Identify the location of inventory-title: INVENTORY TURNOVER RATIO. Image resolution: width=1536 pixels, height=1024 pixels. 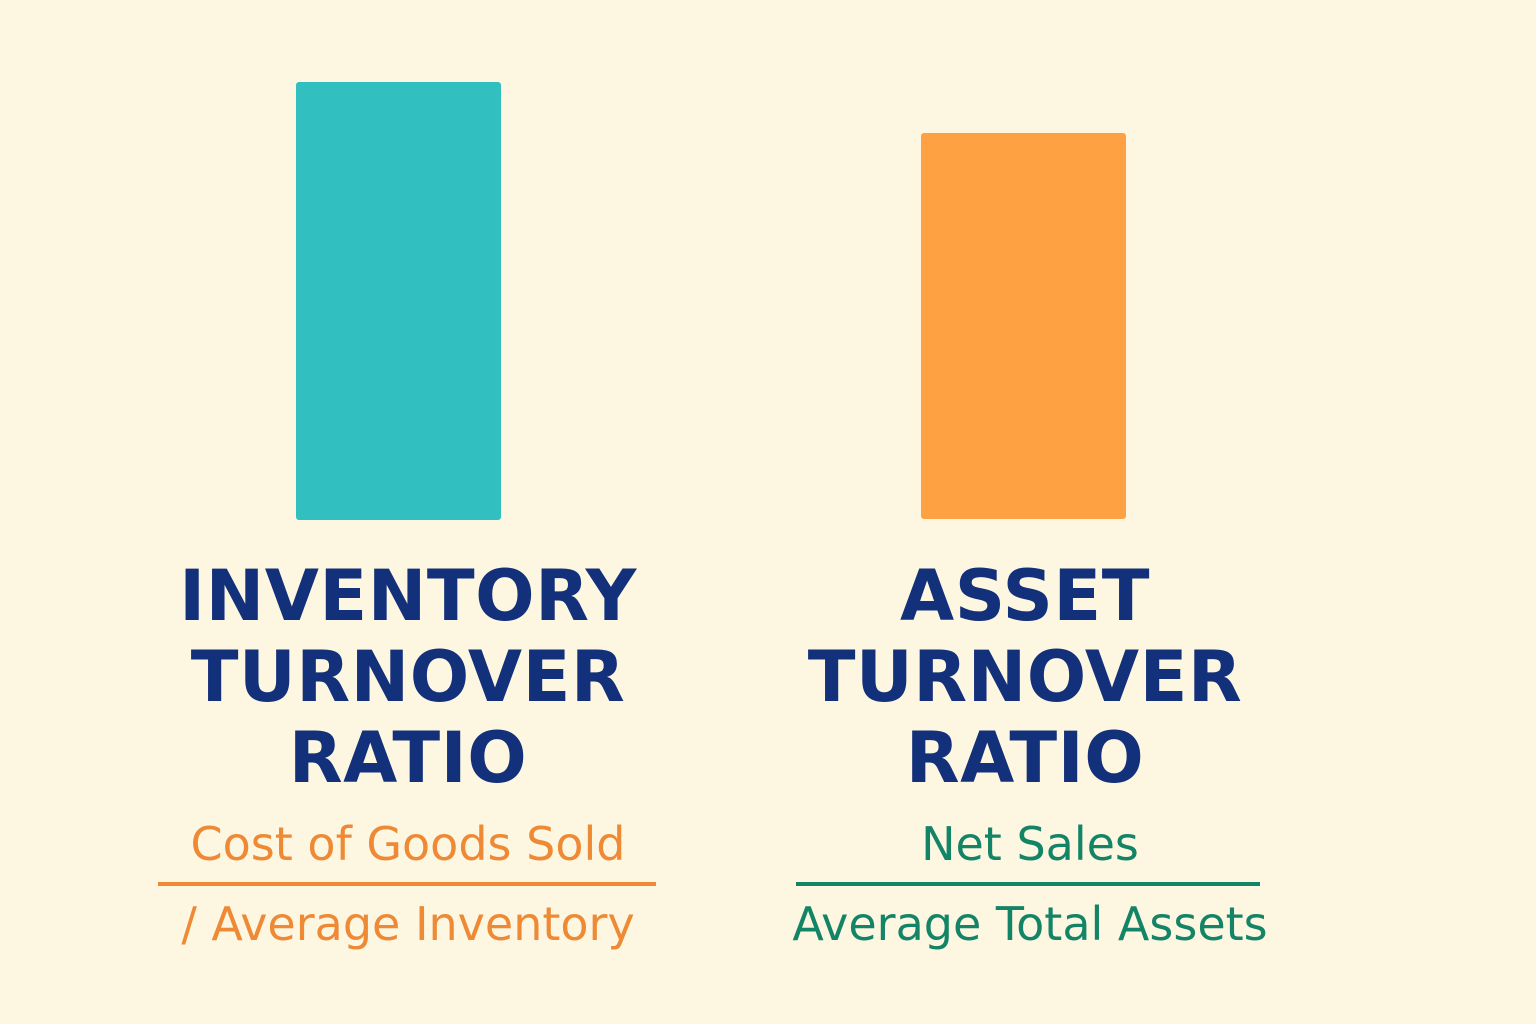
(408, 677).